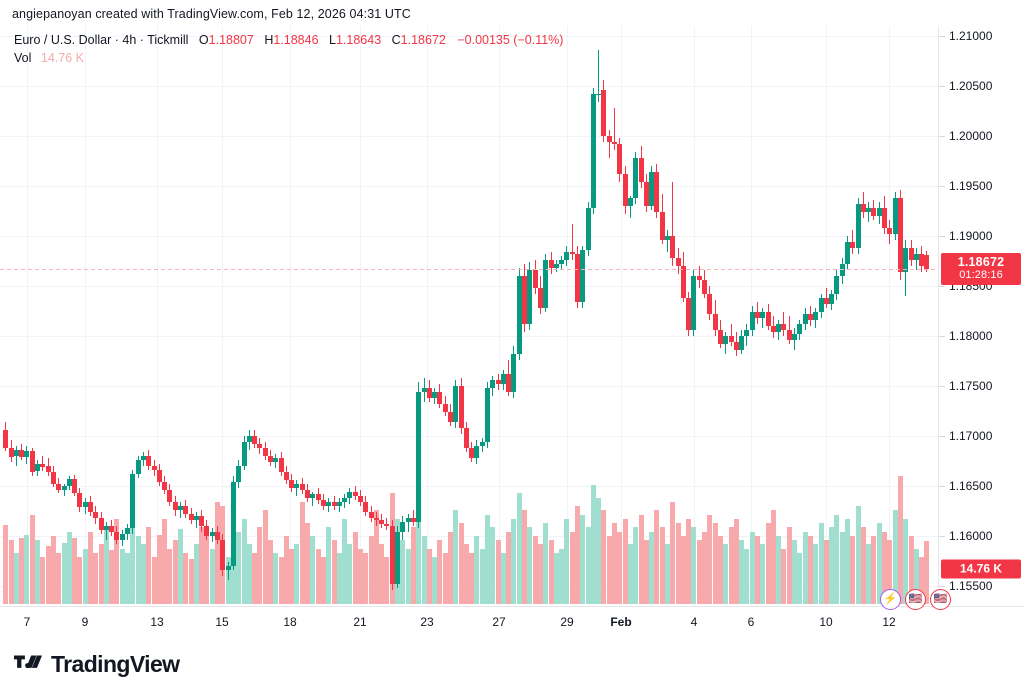 The height and width of the screenshot is (696, 1024). Describe the element at coordinates (751, 622) in the screenshot. I see `time-axis-label: 6` at that location.